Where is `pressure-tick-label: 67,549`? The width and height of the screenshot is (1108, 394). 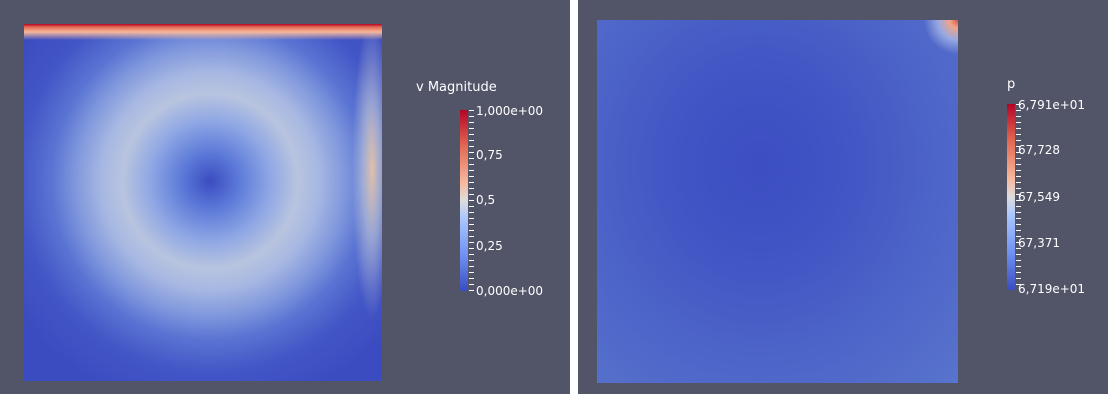
pressure-tick-label: 67,549 is located at coordinates (1039, 197).